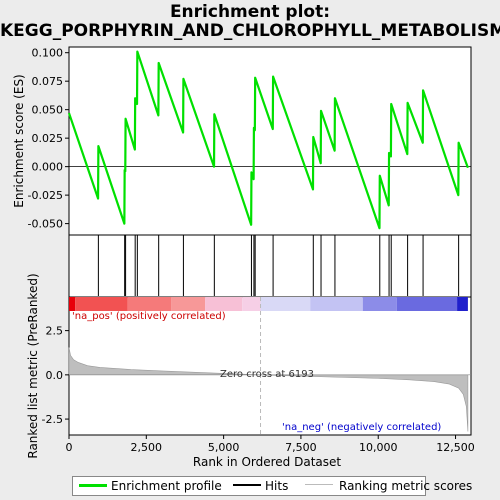 Image resolution: width=500 pixels, height=500 pixels. I want to click on es-y-tick-label-6: 0.100, so click(48, 53).